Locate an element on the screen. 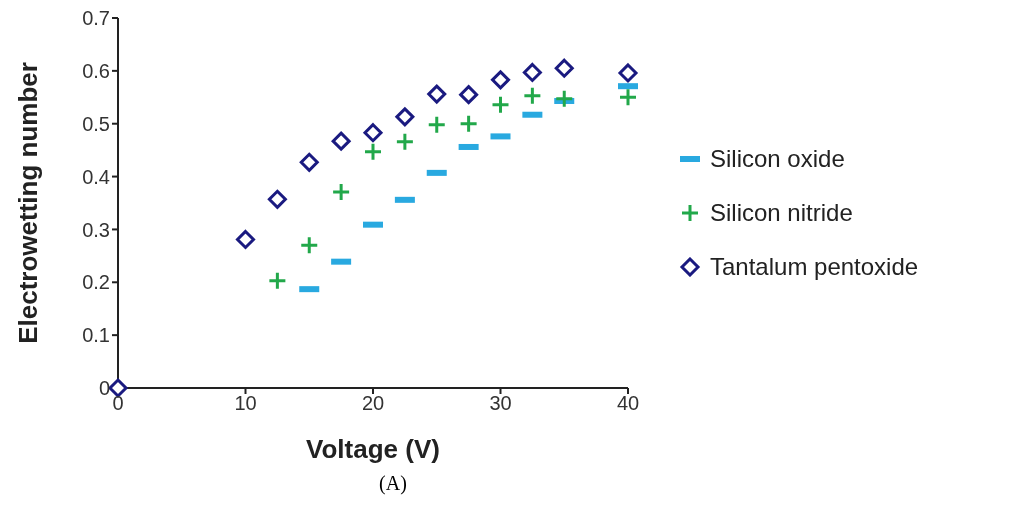 The height and width of the screenshot is (512, 1022). y-axis-title: Electrowetting number is located at coordinates (28, 203).